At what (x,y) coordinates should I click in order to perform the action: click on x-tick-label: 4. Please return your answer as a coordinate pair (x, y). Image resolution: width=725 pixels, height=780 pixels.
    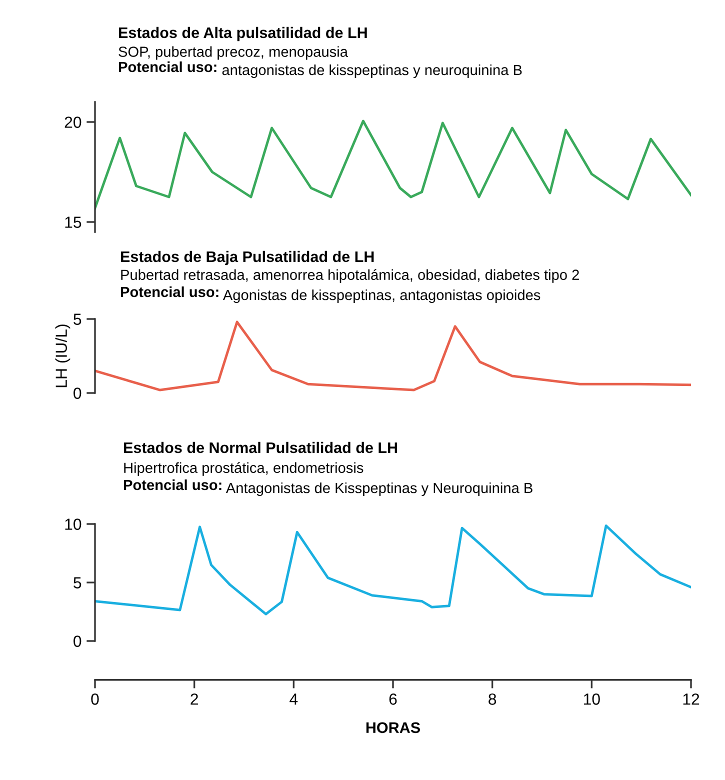
    Looking at the image, I should click on (294, 699).